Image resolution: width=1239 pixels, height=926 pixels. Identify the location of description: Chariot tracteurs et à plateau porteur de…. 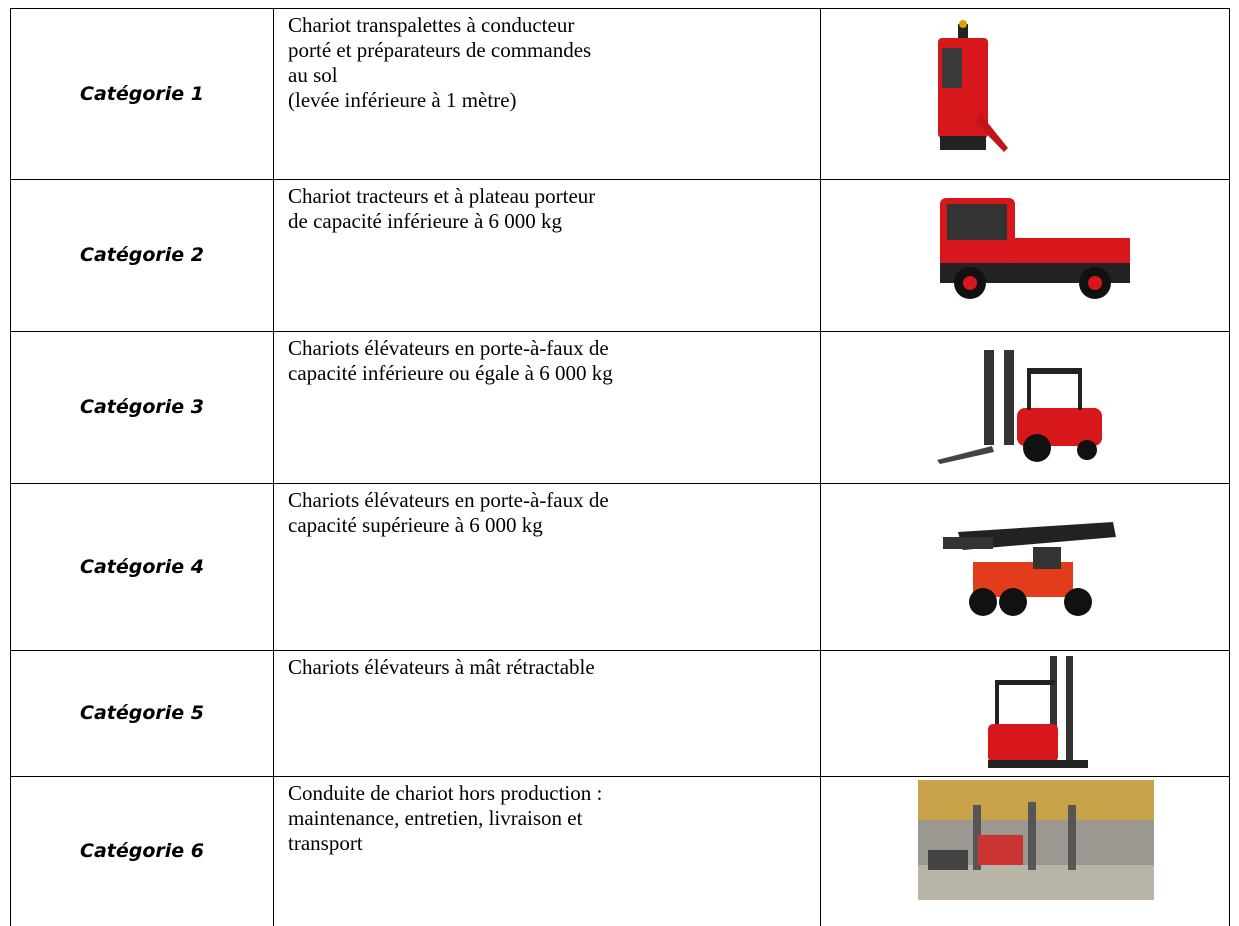
(553, 209).